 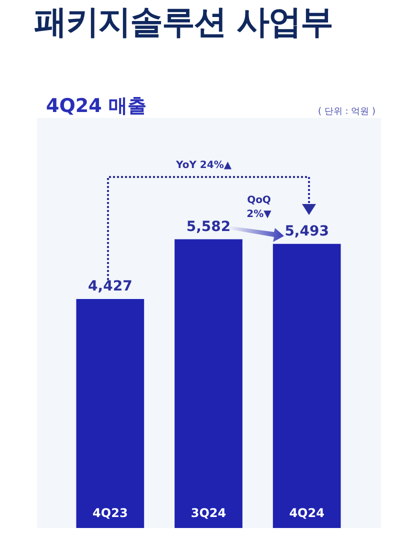 What do you see at coordinates (347, 112) in the screenshot?
I see `text: ( 단위 : 억원 )` at bounding box center [347, 112].